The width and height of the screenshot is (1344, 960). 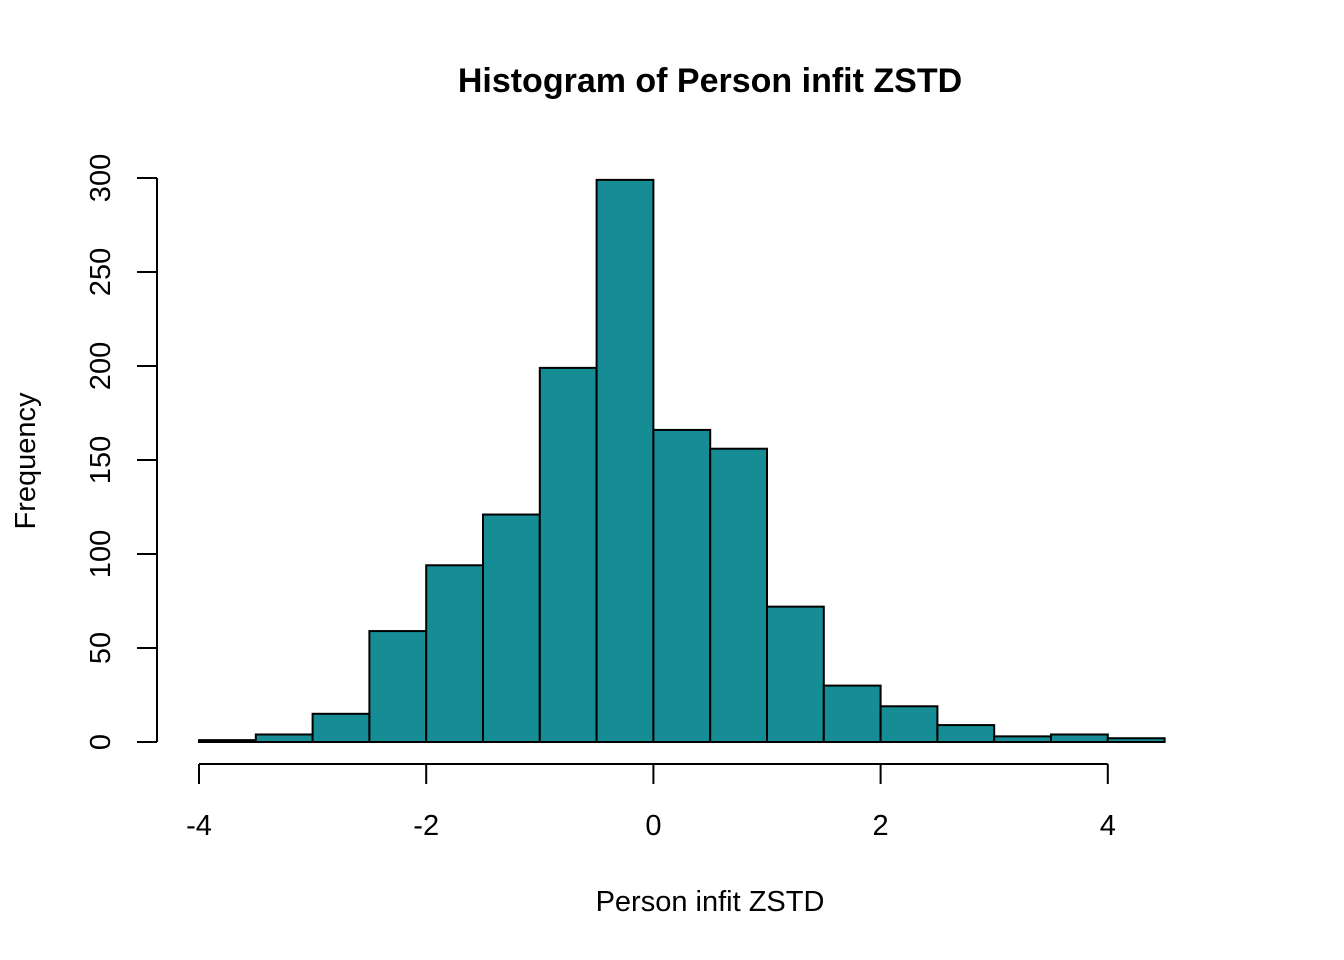 I want to click on x-tick-label: 4, so click(x=1108, y=826).